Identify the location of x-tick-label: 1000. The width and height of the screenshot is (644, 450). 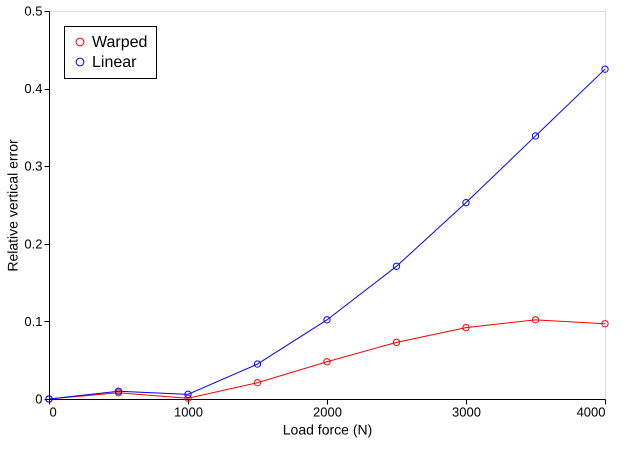
(188, 412).